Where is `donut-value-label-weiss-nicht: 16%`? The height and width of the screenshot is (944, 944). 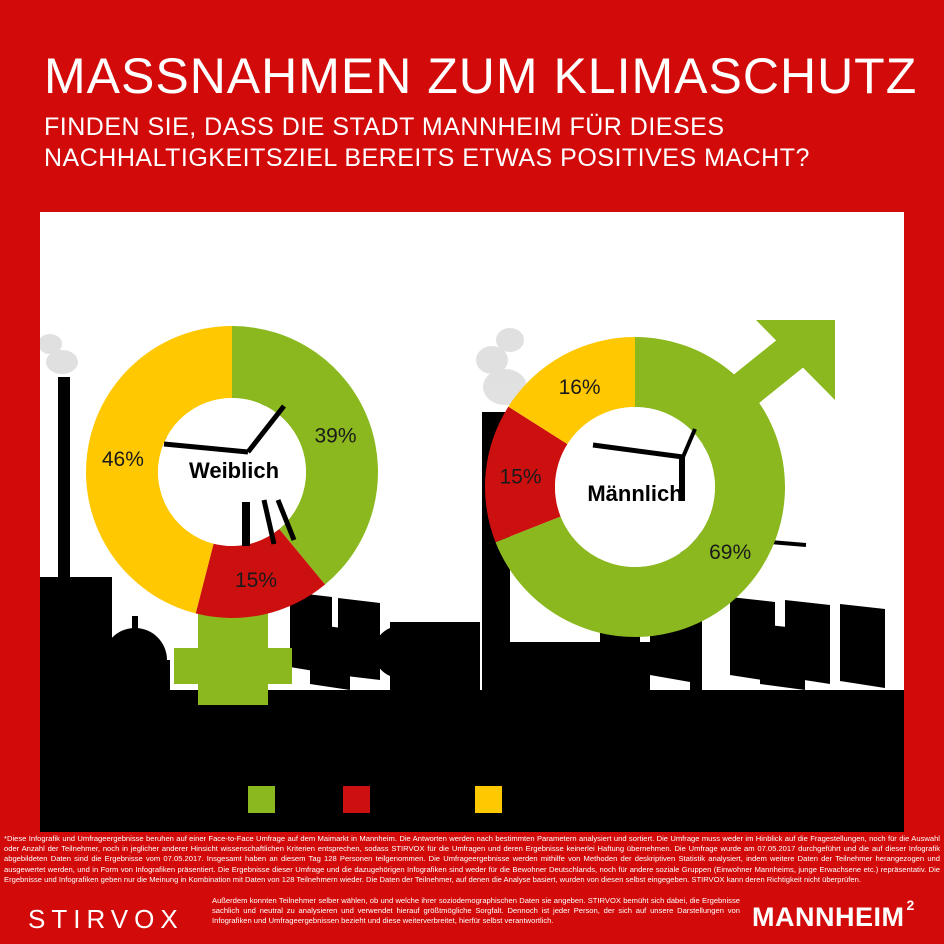 donut-value-label-weiss-nicht: 16% is located at coordinates (580, 387).